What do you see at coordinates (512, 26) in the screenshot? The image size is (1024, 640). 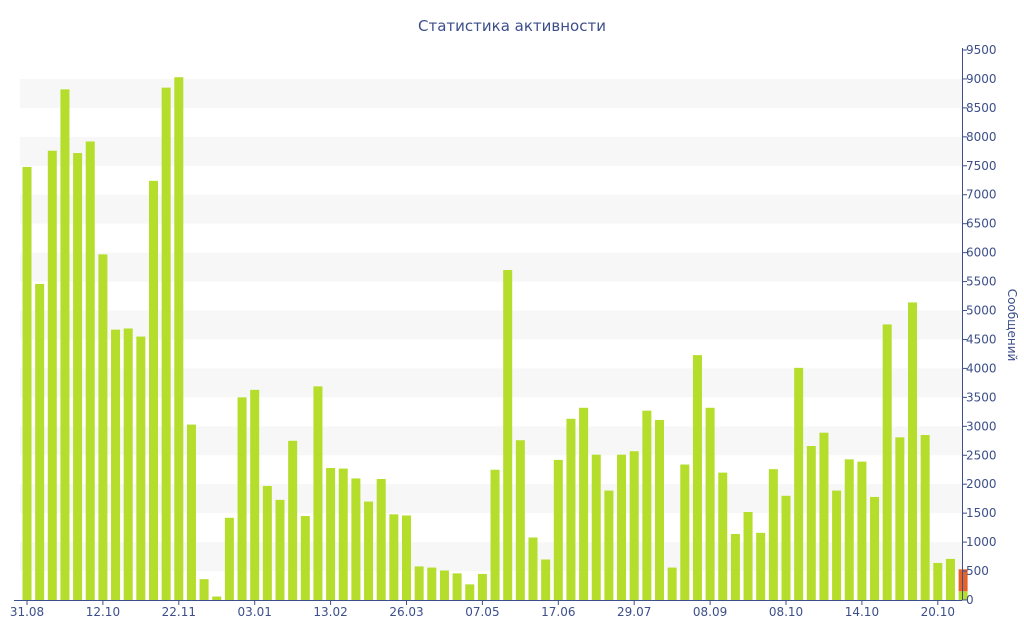 I see `chart-title: Статистика активности` at bounding box center [512, 26].